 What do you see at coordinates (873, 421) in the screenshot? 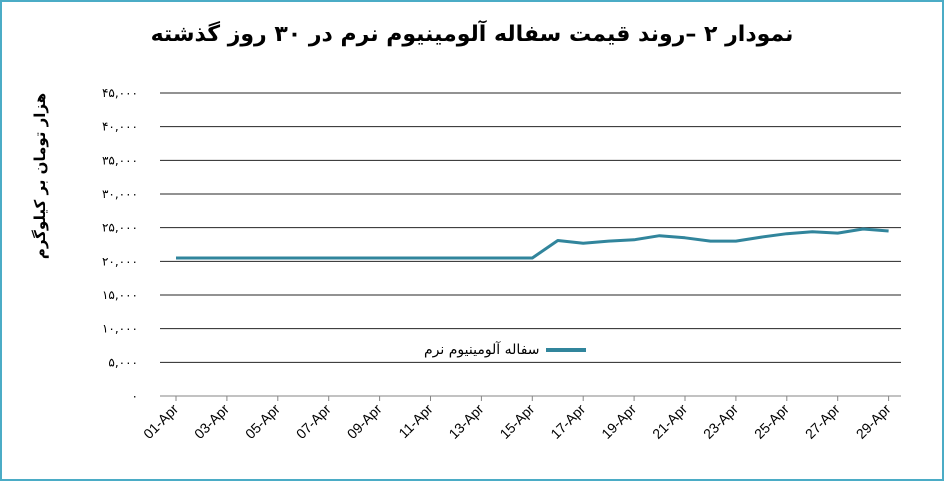
I see `x-tick-label: 29-Apr` at bounding box center [873, 421].